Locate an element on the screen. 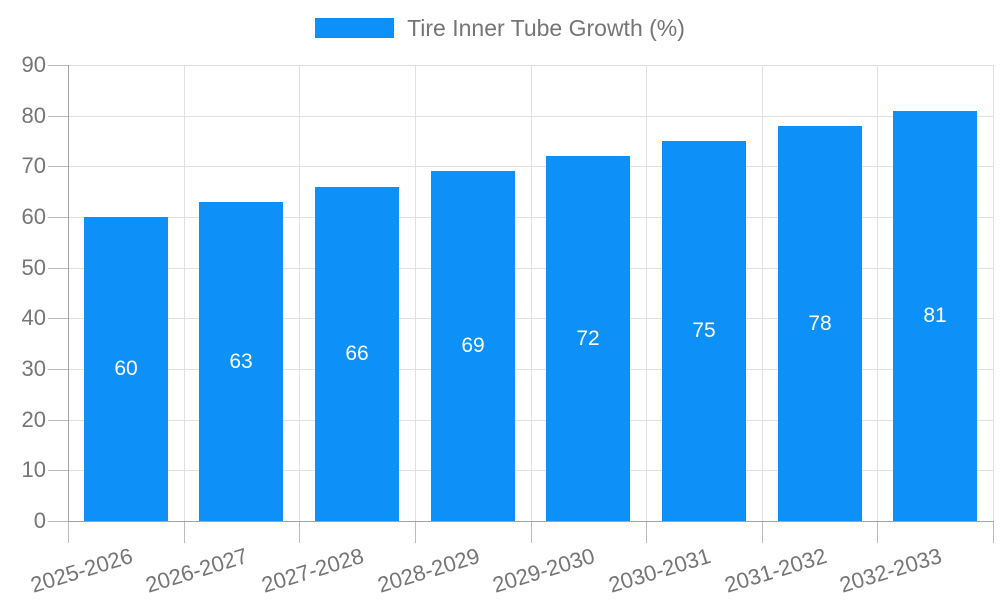  legend: Tire Inner Tube Growth (%) is located at coordinates (500, 28).